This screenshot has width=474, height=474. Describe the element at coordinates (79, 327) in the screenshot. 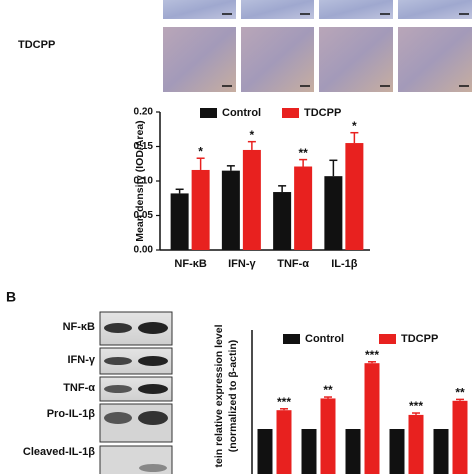

I see `blot-label: NF-κB` at that location.